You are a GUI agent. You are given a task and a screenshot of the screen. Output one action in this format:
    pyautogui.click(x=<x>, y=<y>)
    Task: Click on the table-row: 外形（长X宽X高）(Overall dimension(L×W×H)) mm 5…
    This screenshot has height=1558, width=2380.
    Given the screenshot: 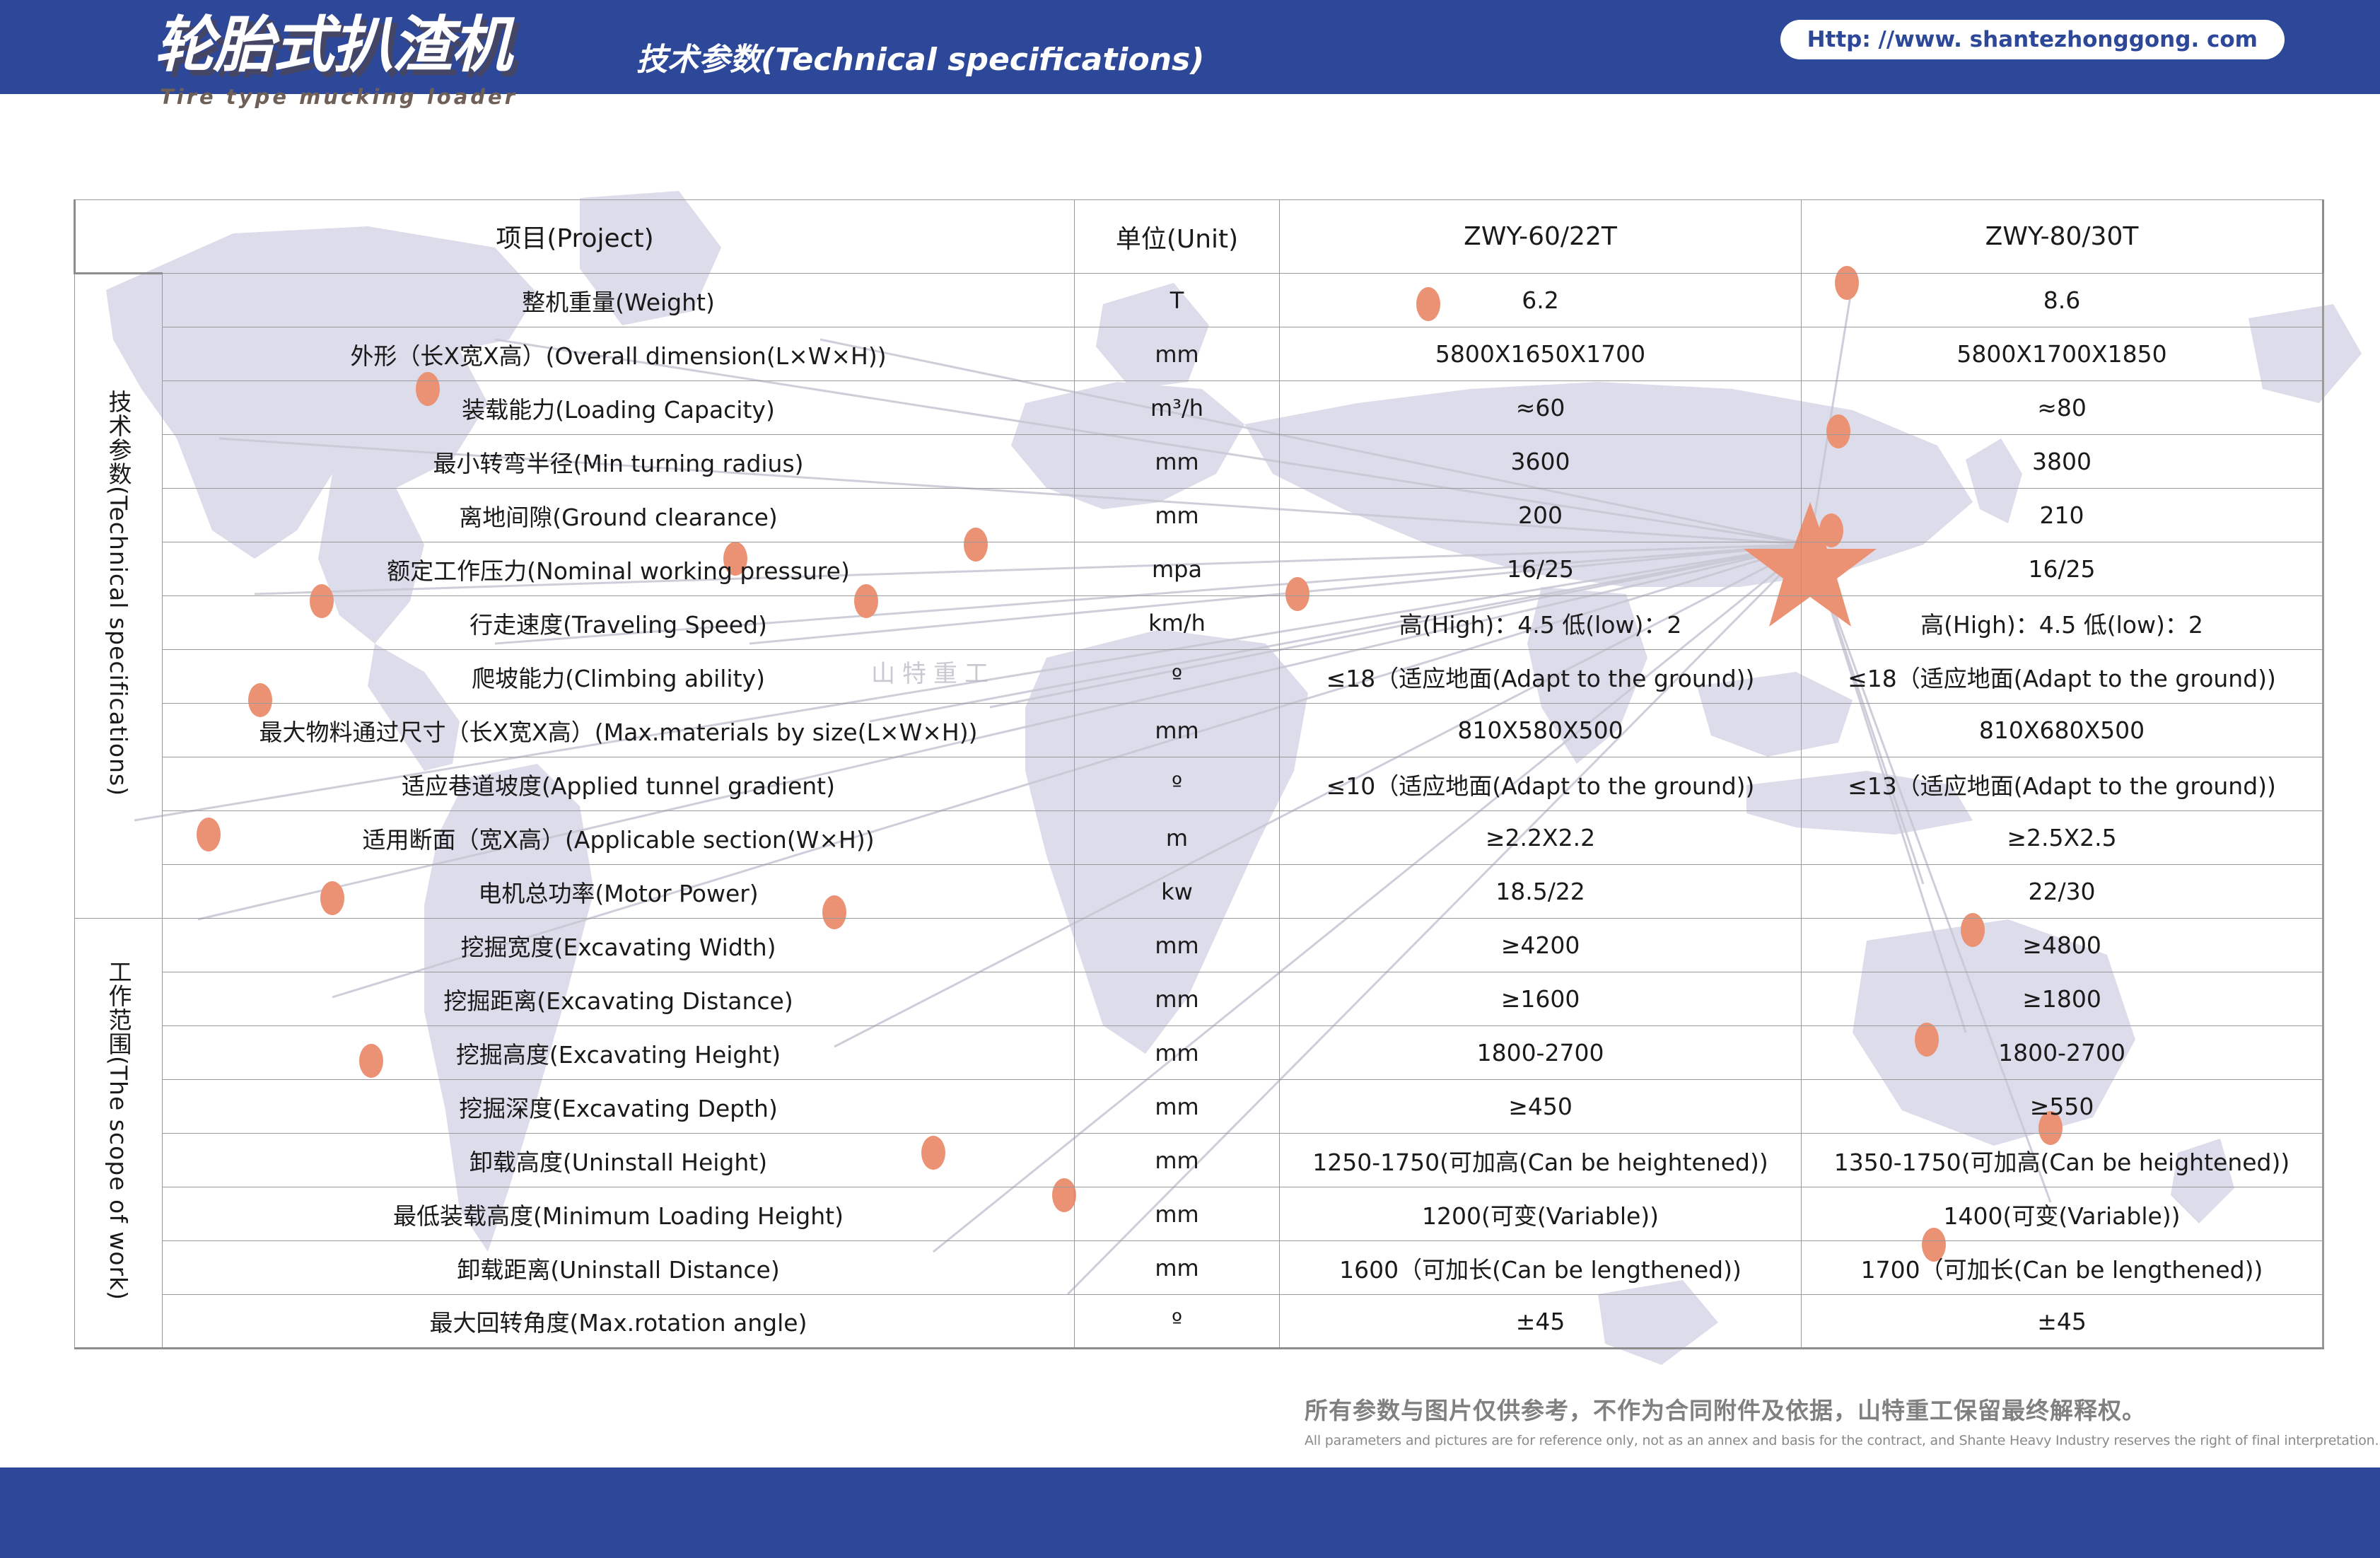 What is the action you would take?
    pyautogui.click(x=1200, y=354)
    